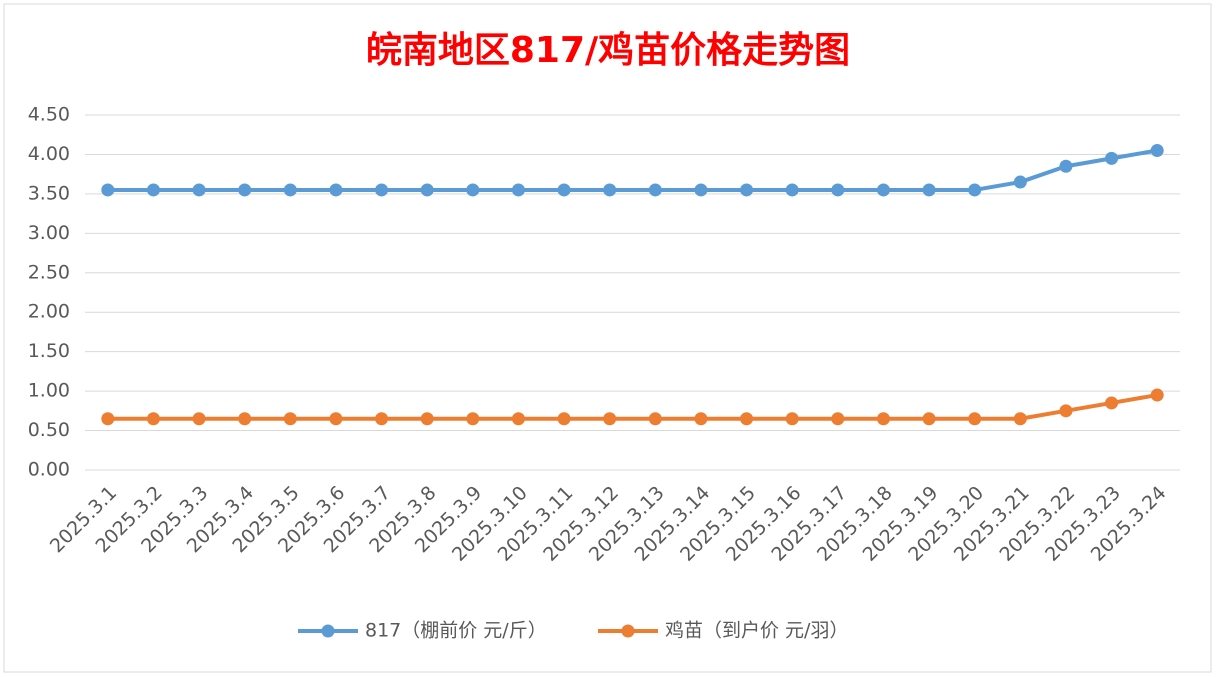  What do you see at coordinates (49, 470) in the screenshot?
I see `y-tick-label: 0.00` at bounding box center [49, 470].